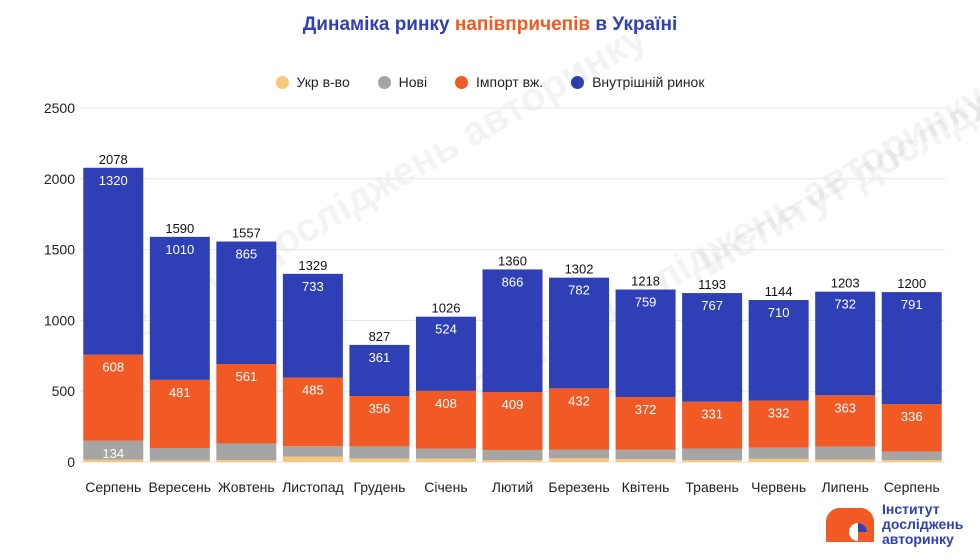  I want to click on bar-data-label: 485, so click(313, 390).